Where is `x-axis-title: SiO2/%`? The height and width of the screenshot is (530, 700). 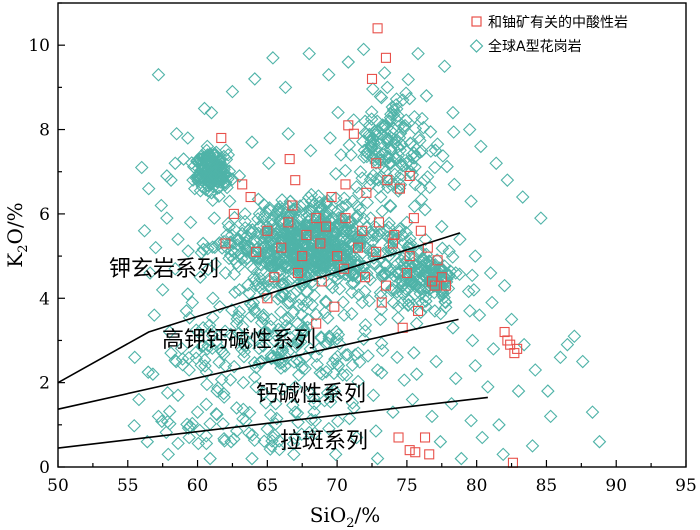
x-axis-title: SiO2/% is located at coordinates (345, 516).